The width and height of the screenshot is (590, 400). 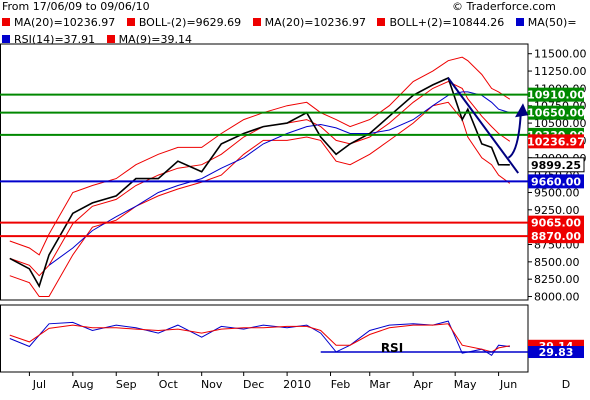 I want to click on copyright-text: © Traderforce.com, so click(x=504, y=6).